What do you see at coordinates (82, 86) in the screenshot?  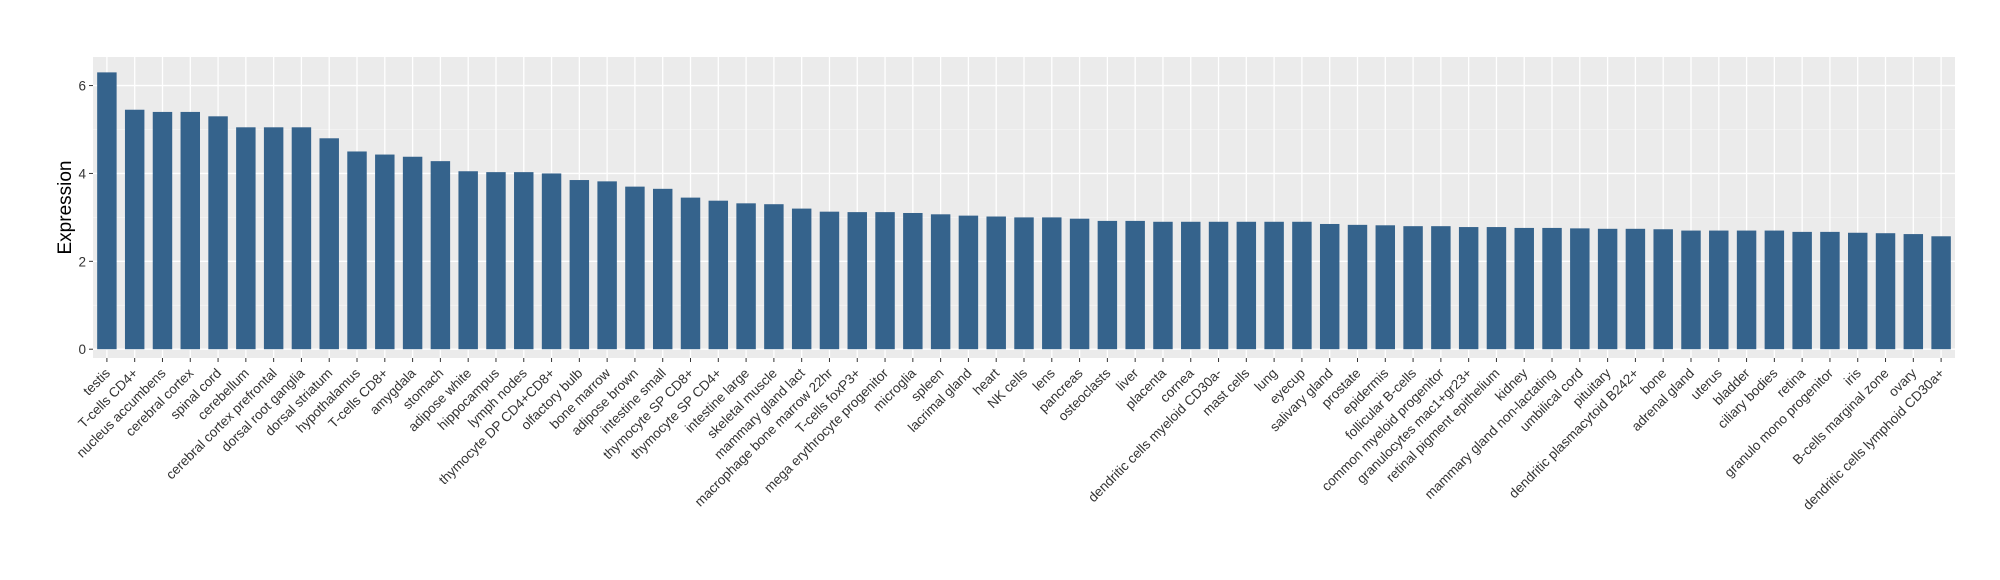 I see `y-tick-label: 6` at bounding box center [82, 86].